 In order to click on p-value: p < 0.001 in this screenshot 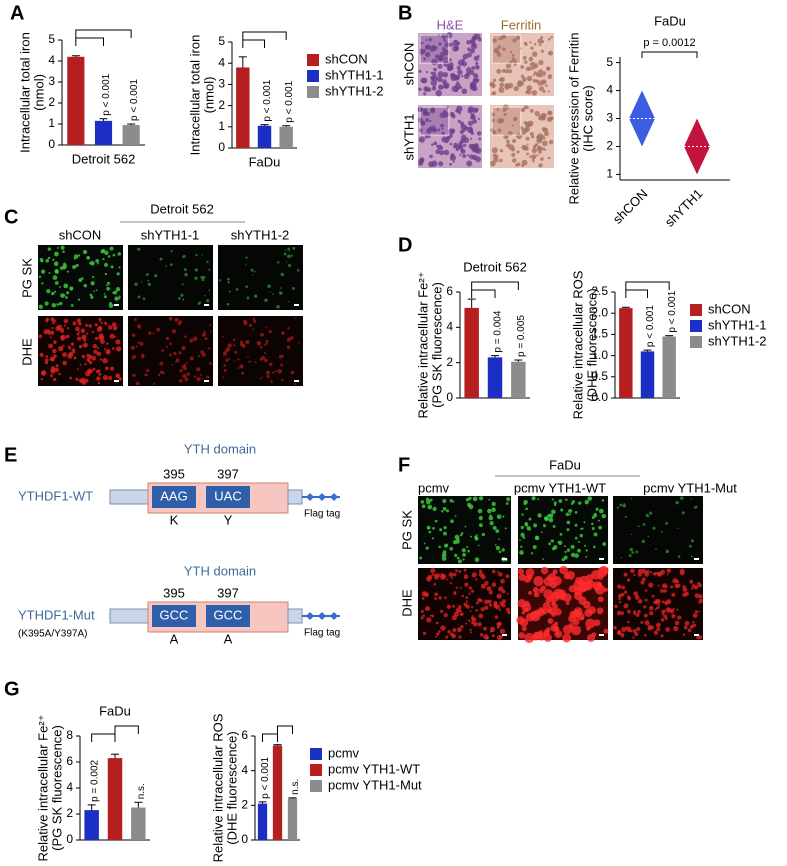, I will do `click(134, 100)`.